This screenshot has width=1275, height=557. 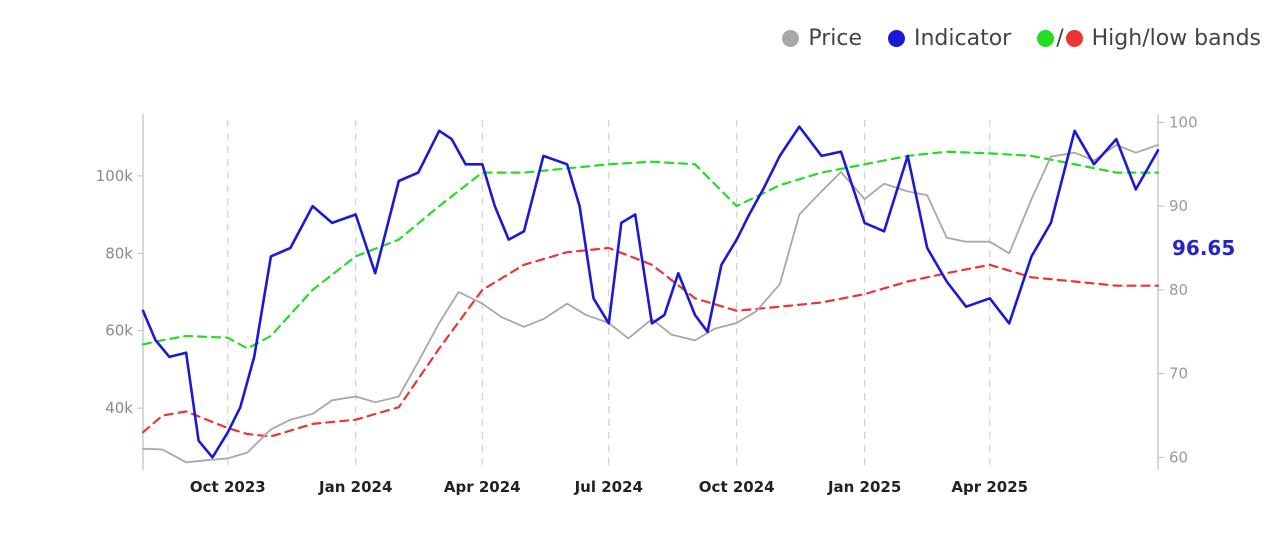 I want to click on legend-item-bands: / High/low bands, so click(x=1149, y=38).